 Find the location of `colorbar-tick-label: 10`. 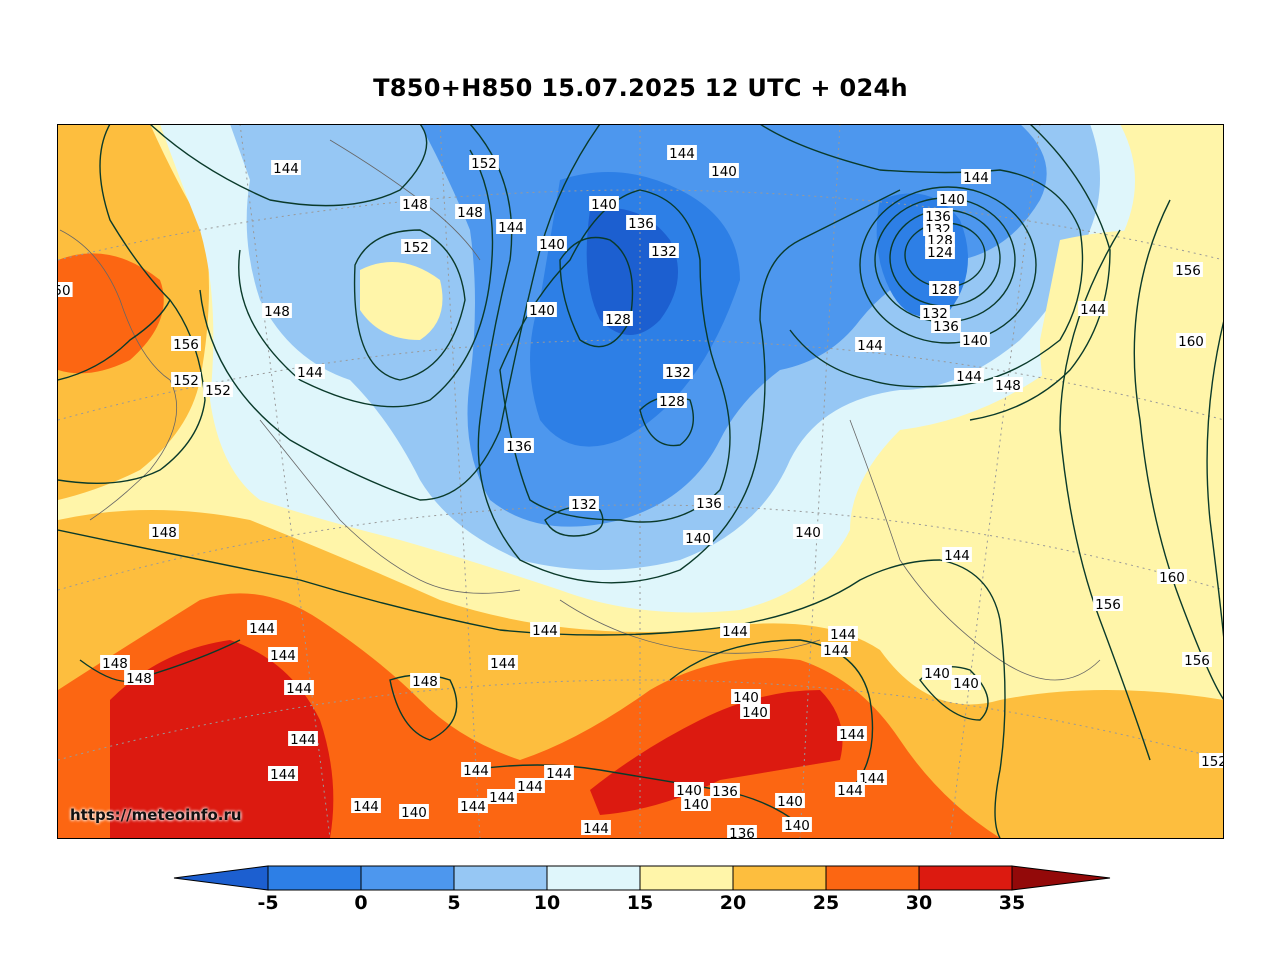

colorbar-tick-label: 10 is located at coordinates (547, 903).